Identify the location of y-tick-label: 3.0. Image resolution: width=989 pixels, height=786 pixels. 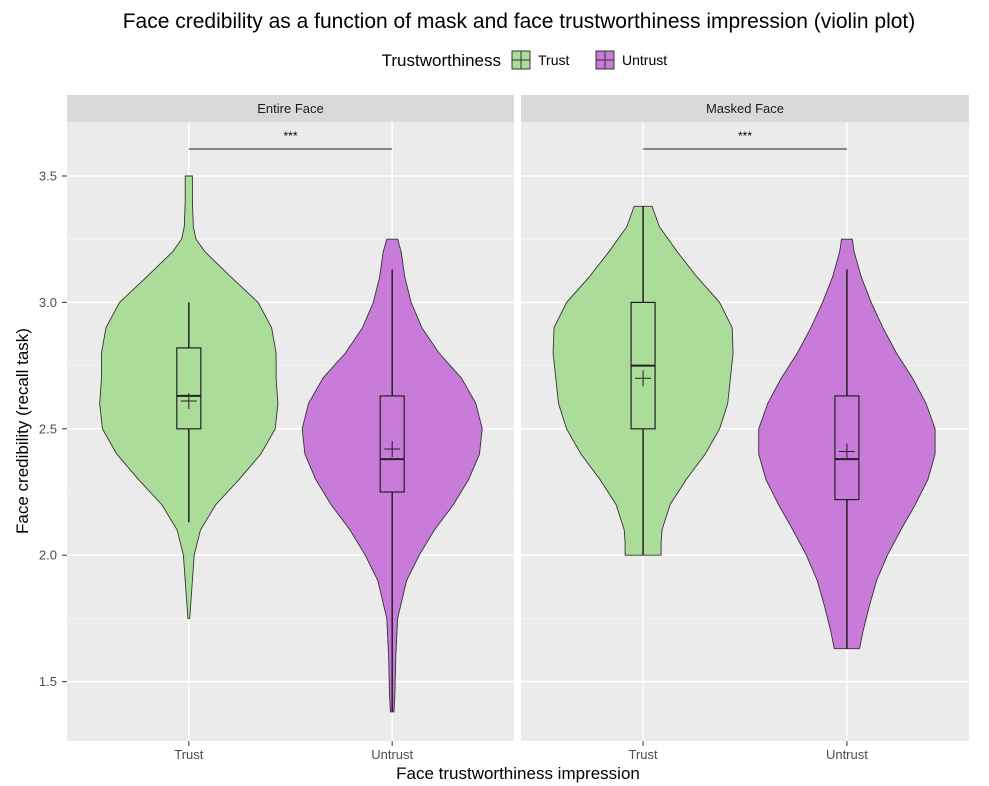
(48, 302).